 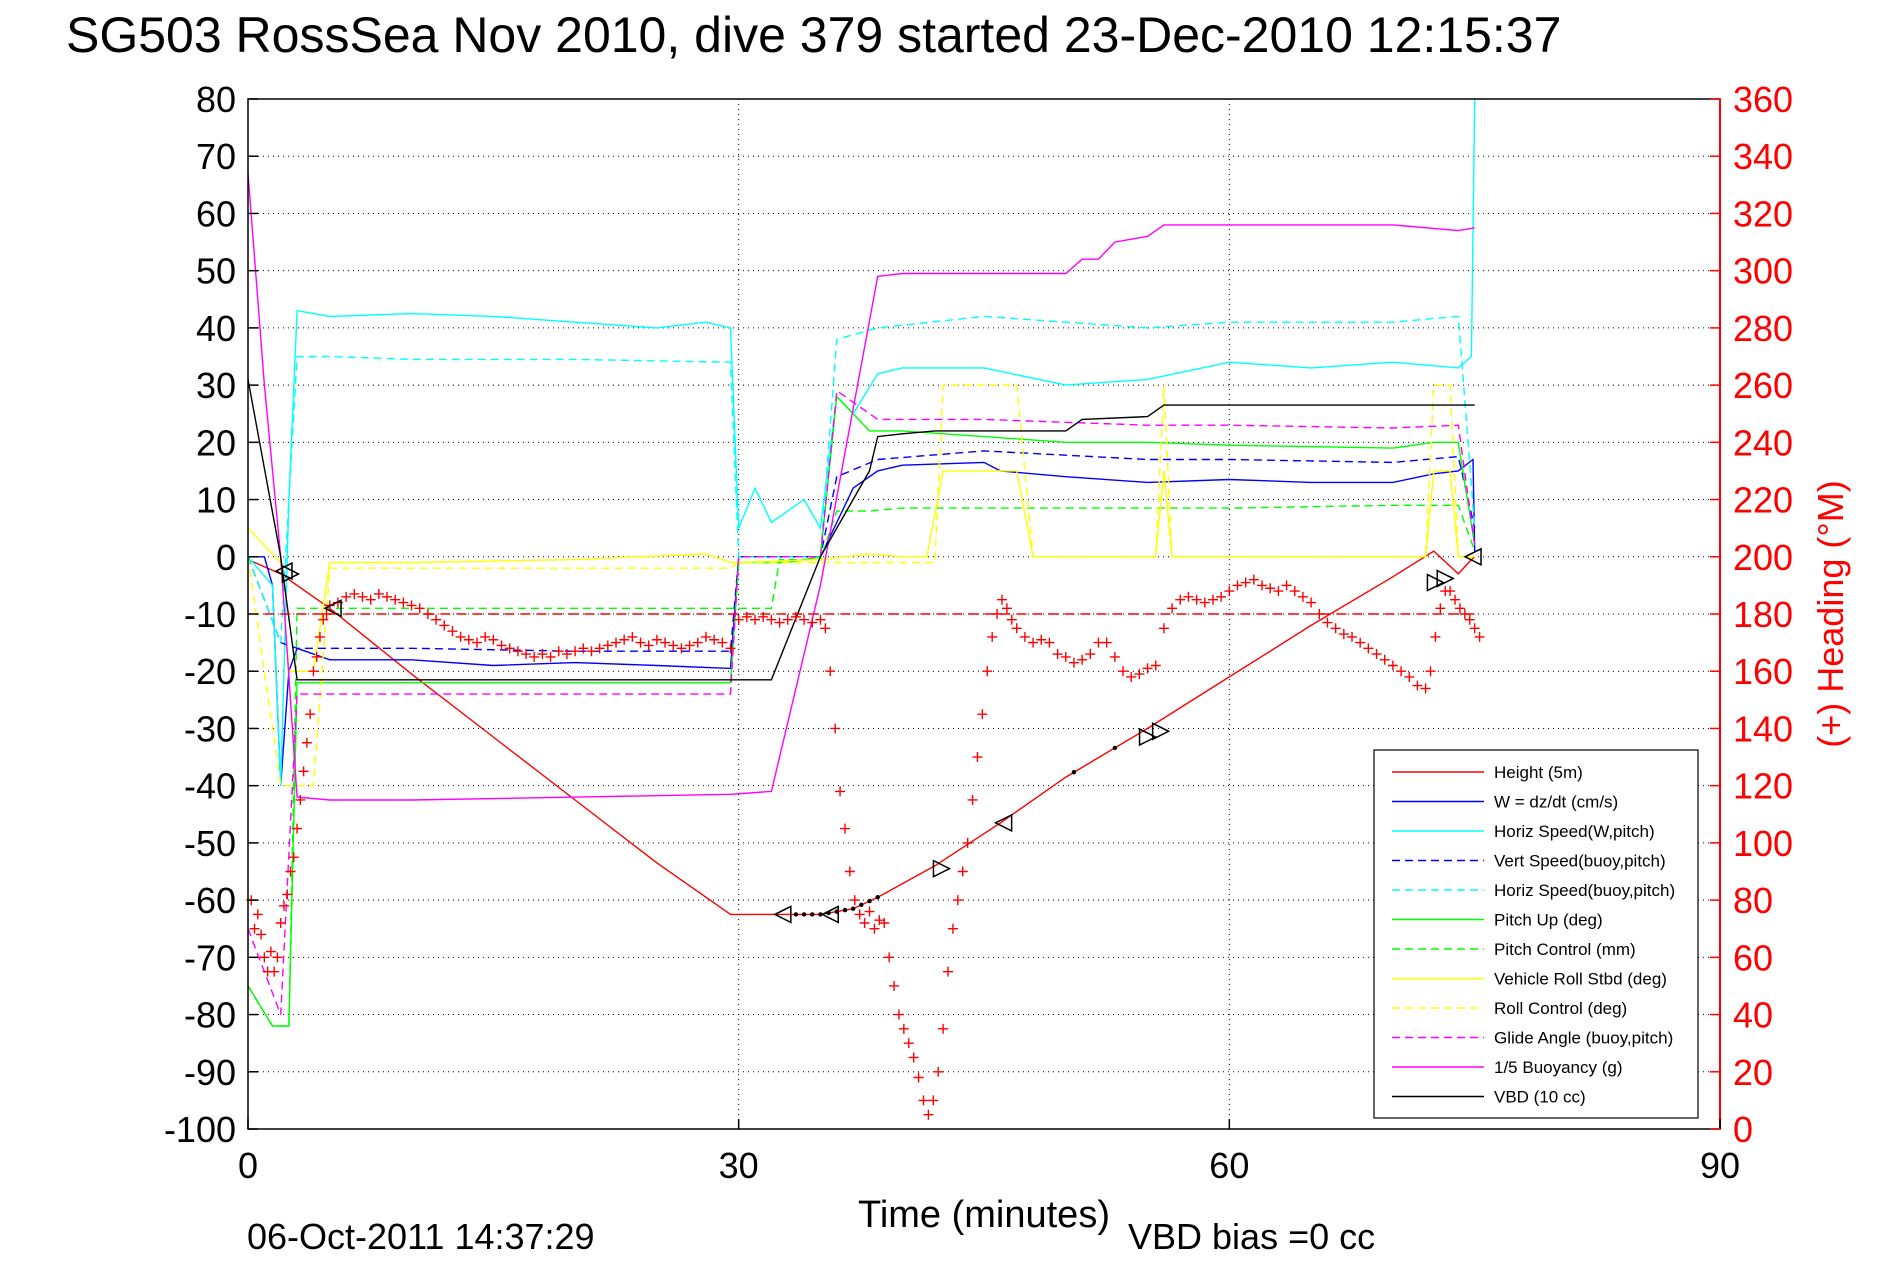 What do you see at coordinates (1763, 442) in the screenshot?
I see `right-y-tick-label: 240` at bounding box center [1763, 442].